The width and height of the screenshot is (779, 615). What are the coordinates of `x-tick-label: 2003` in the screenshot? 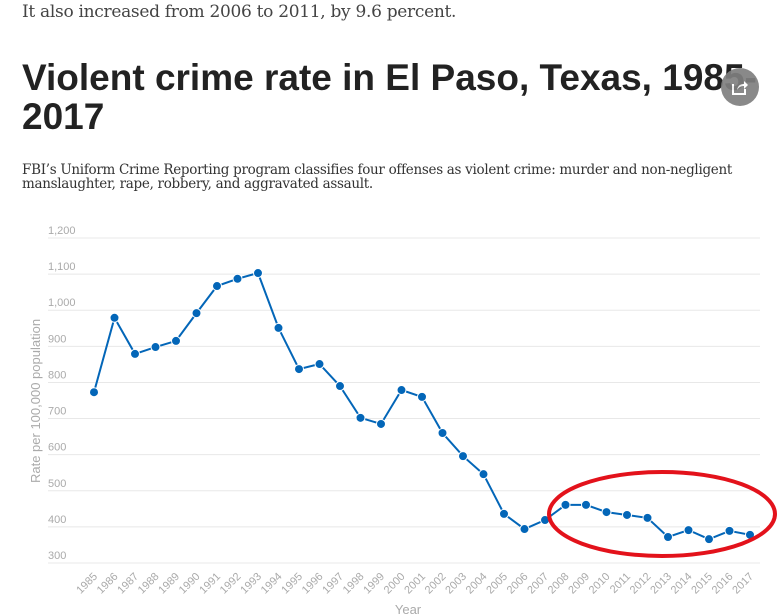 It's located at (456, 584).